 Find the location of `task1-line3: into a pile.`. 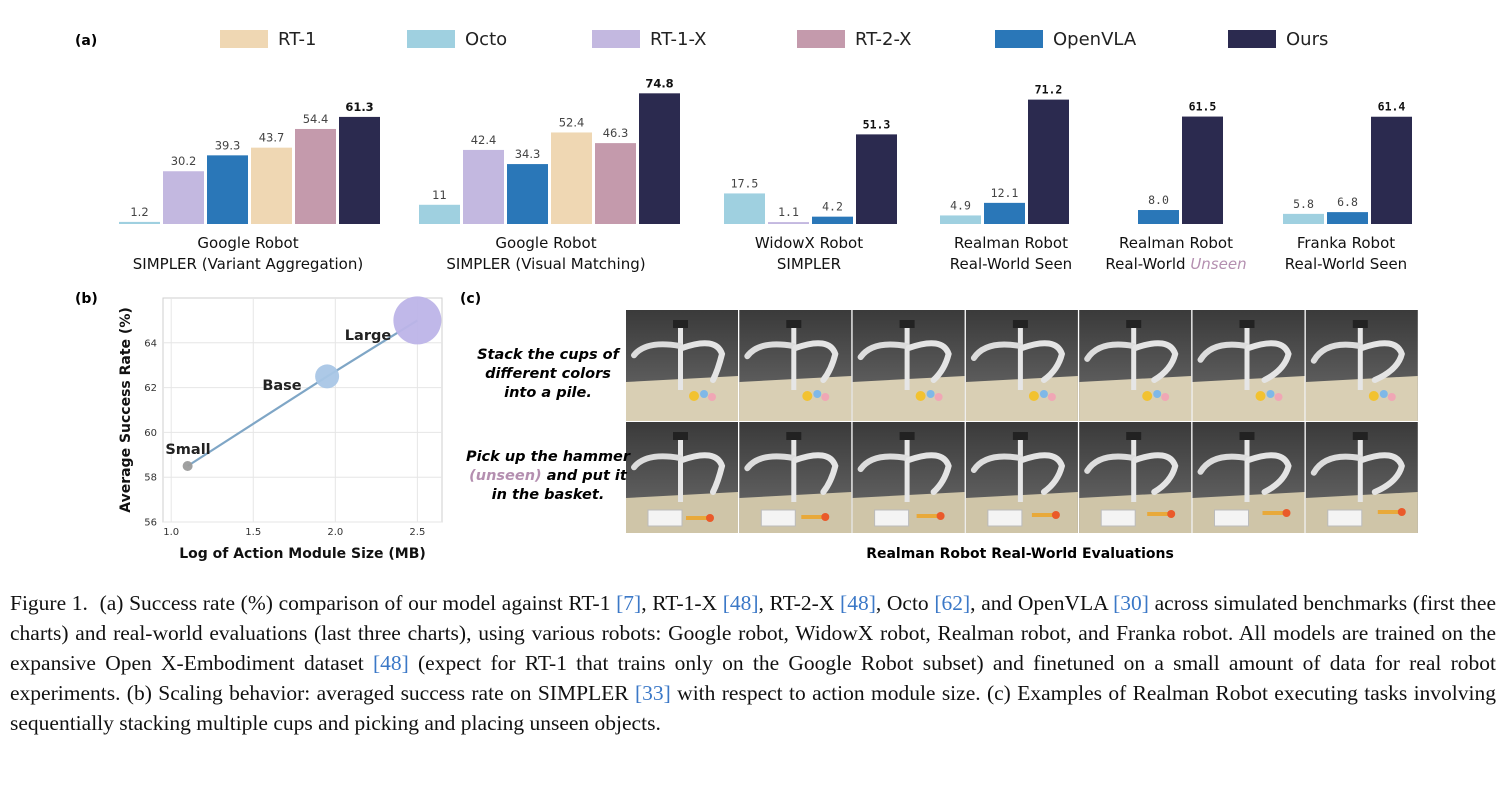

task1-line3: into a pile. is located at coordinates (548, 393).